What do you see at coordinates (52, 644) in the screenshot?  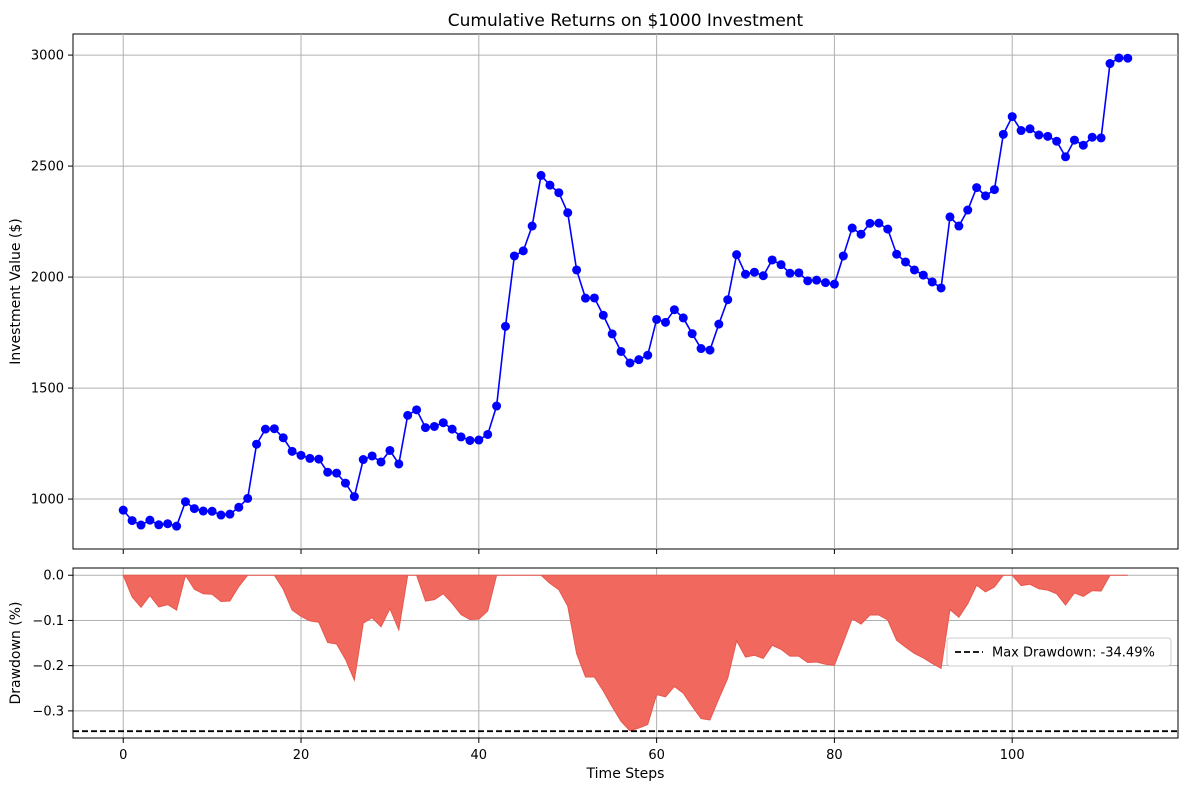 I see `bottom-y-ticks: 0.0 −0.1 −0.2 −0.3` at bounding box center [52, 644].